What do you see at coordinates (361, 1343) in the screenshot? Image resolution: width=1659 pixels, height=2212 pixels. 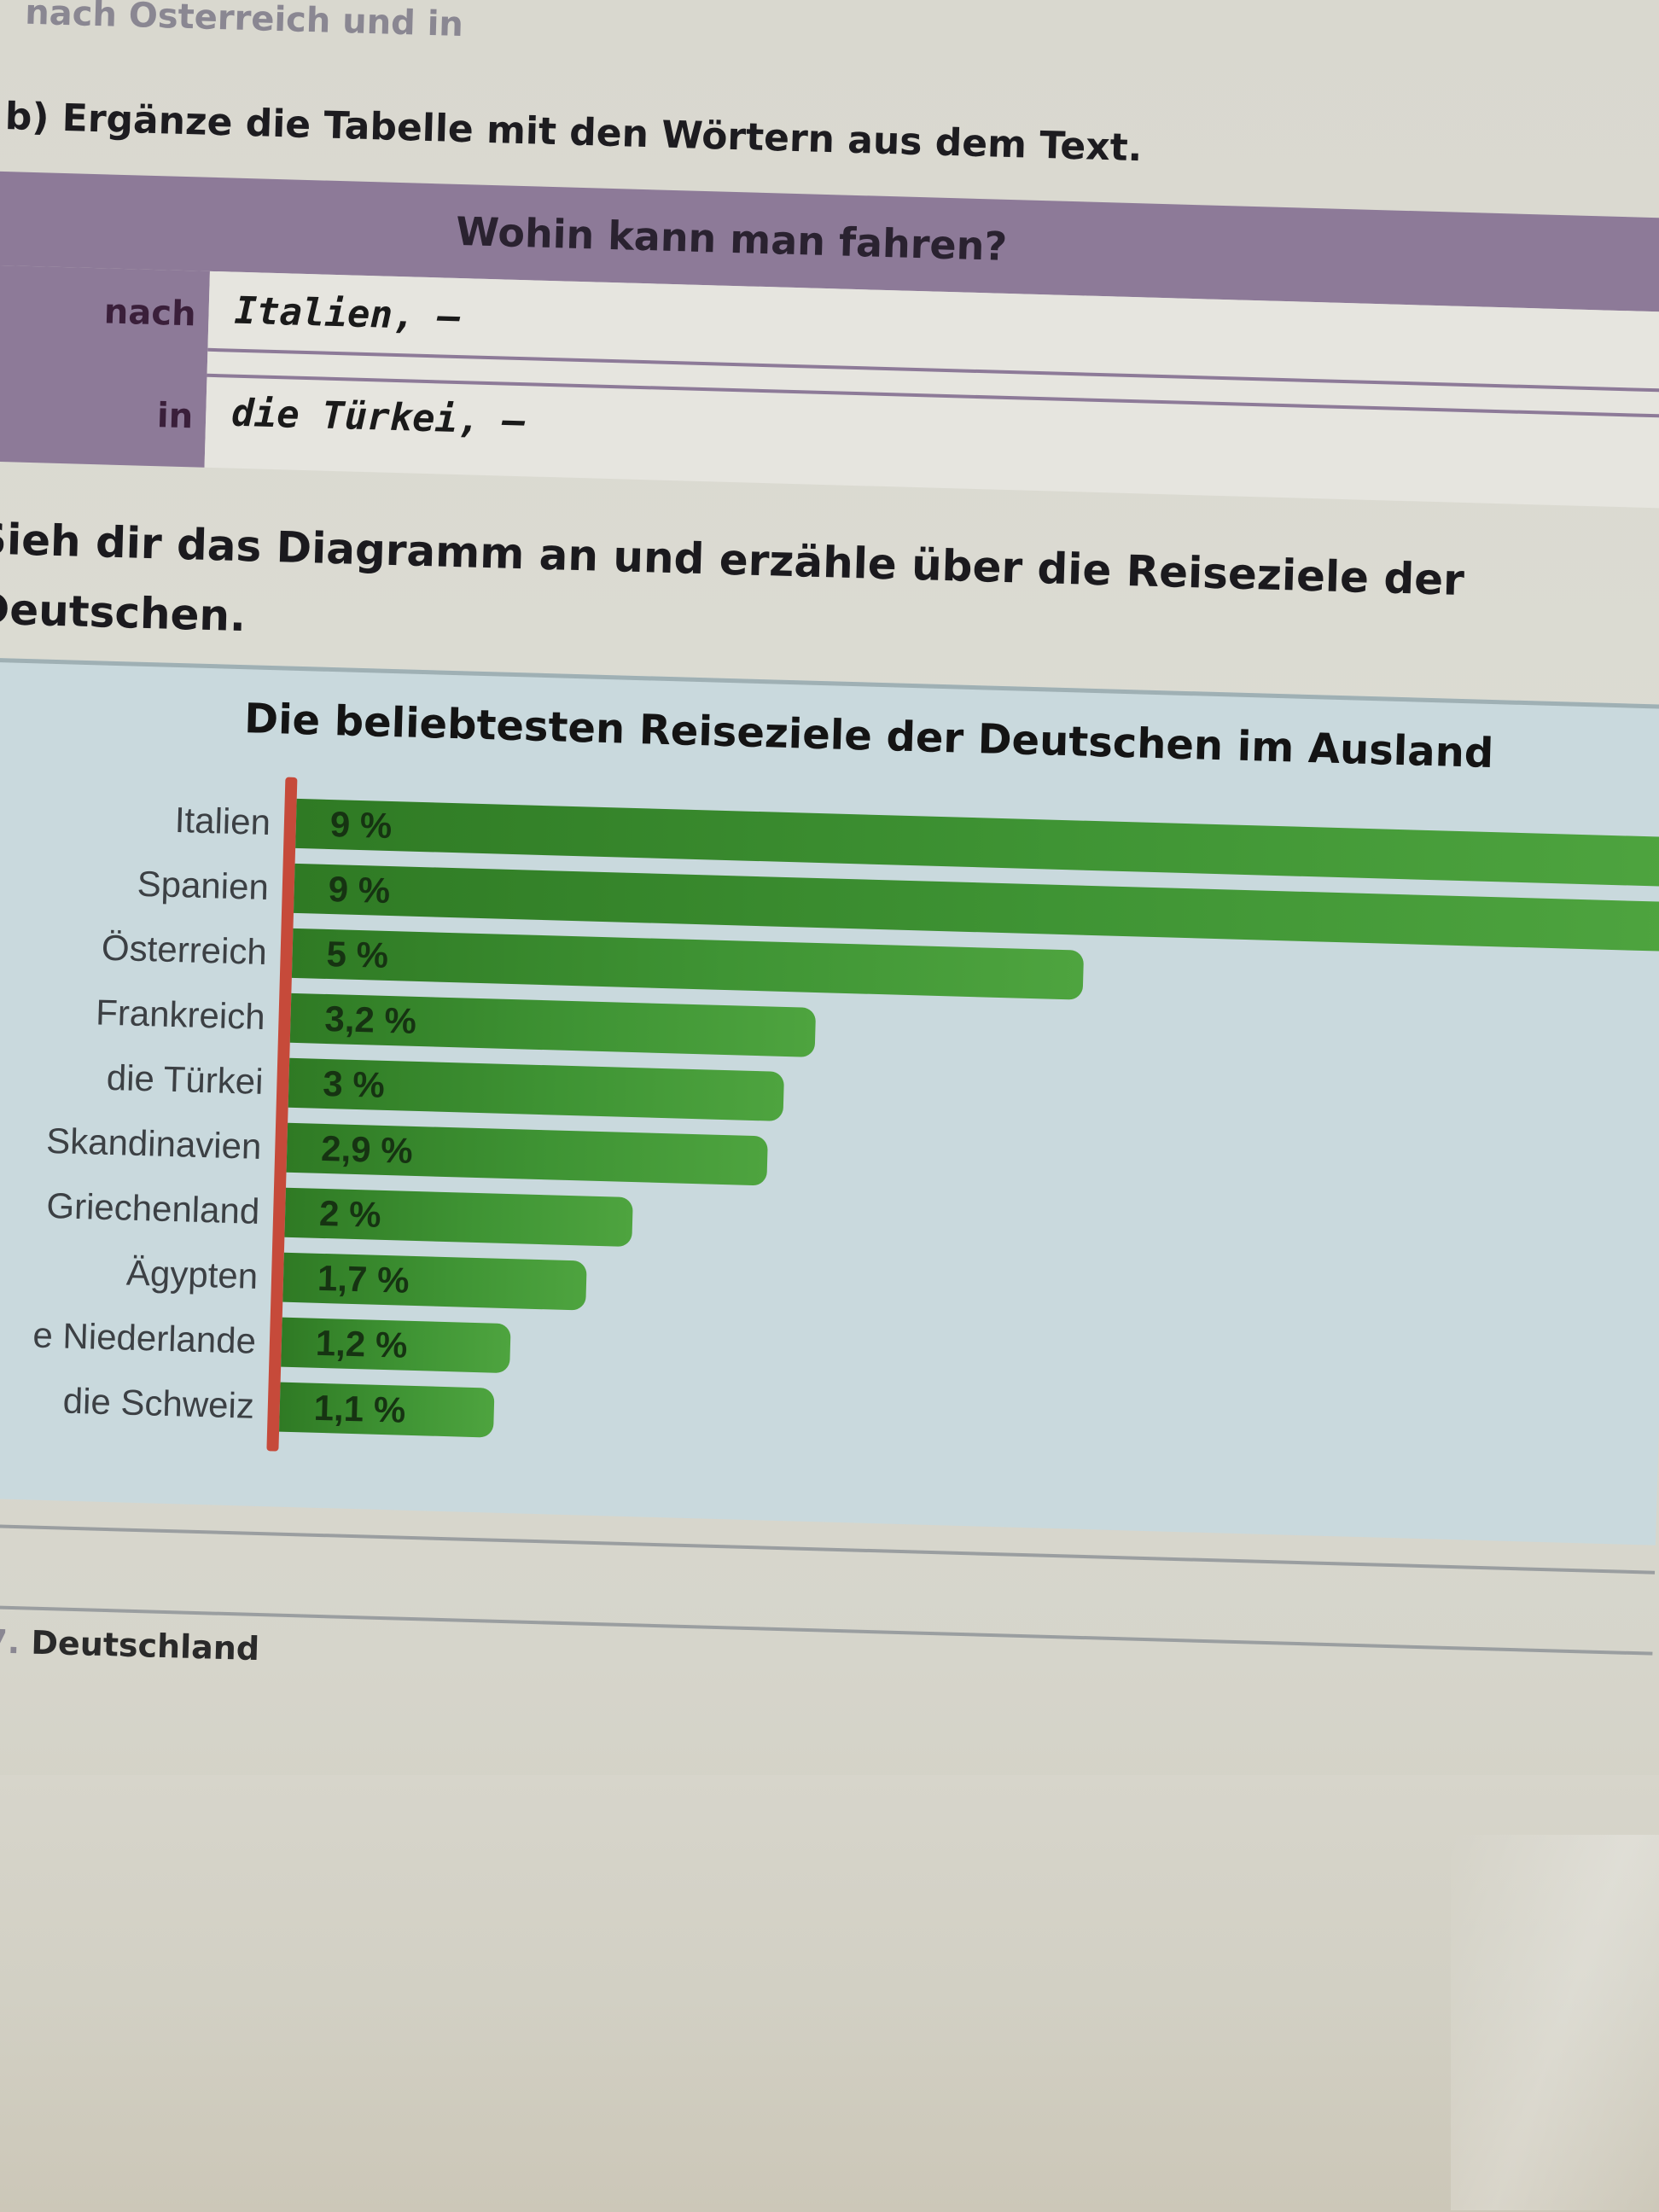 I see `chart-value-label: 1,2 %` at bounding box center [361, 1343].